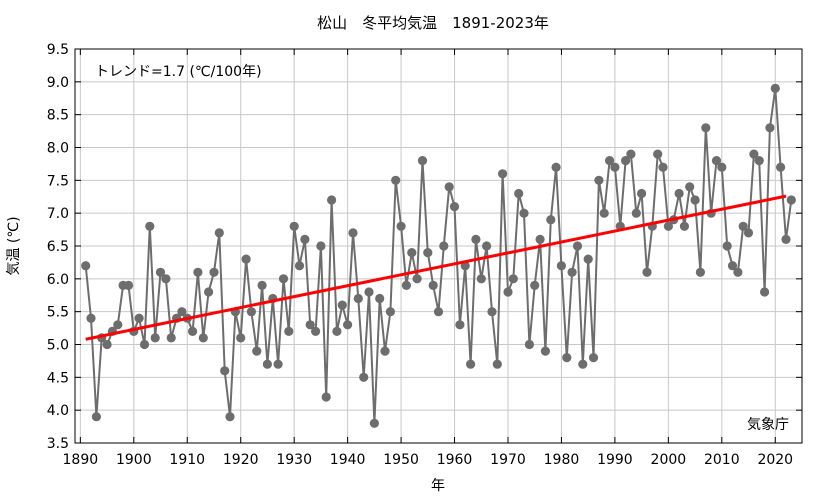 The height and width of the screenshot is (498, 833). I want to click on y-tick-label: 5.5, so click(58, 313).